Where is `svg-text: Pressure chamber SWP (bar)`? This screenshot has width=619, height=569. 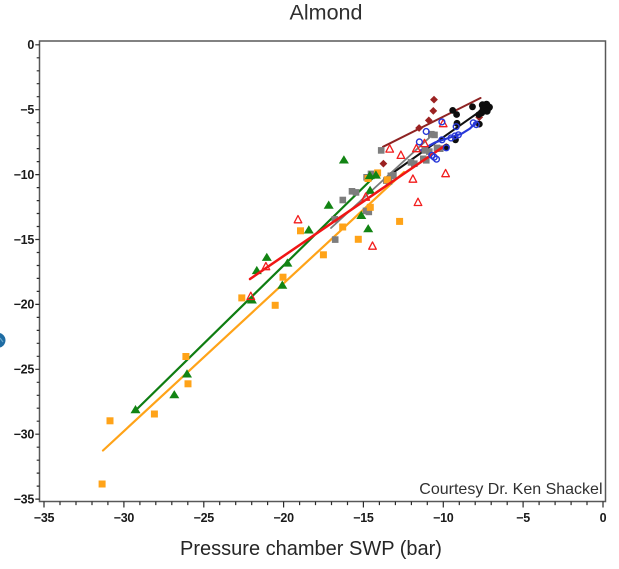
svg-text: Pressure chamber SWP (bar) is located at coordinates (311, 549).